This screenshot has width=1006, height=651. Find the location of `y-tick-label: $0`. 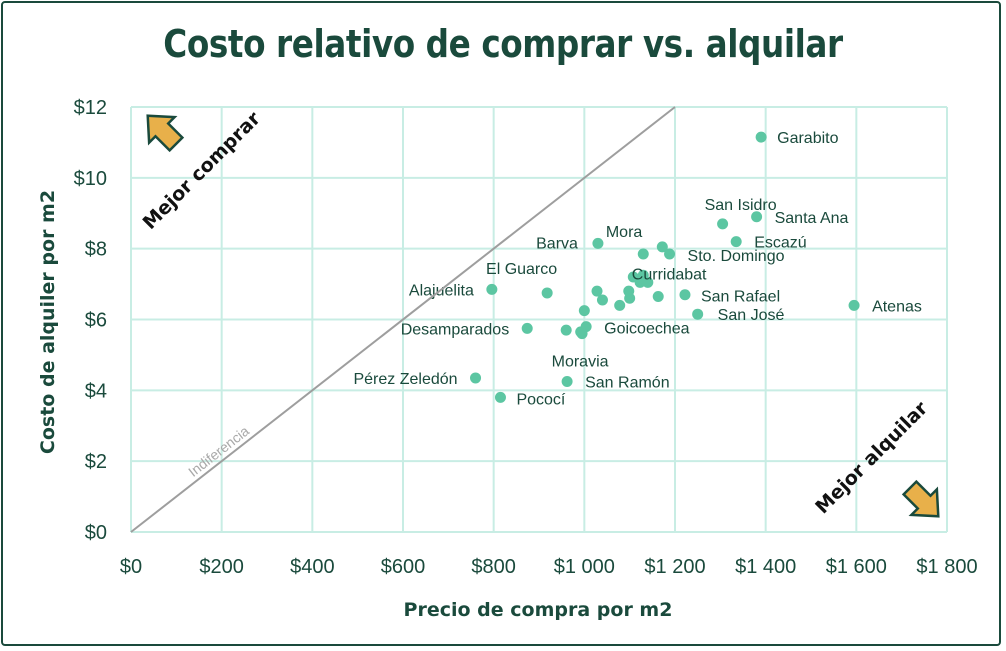

y-tick-label: $0 is located at coordinates (96, 533).